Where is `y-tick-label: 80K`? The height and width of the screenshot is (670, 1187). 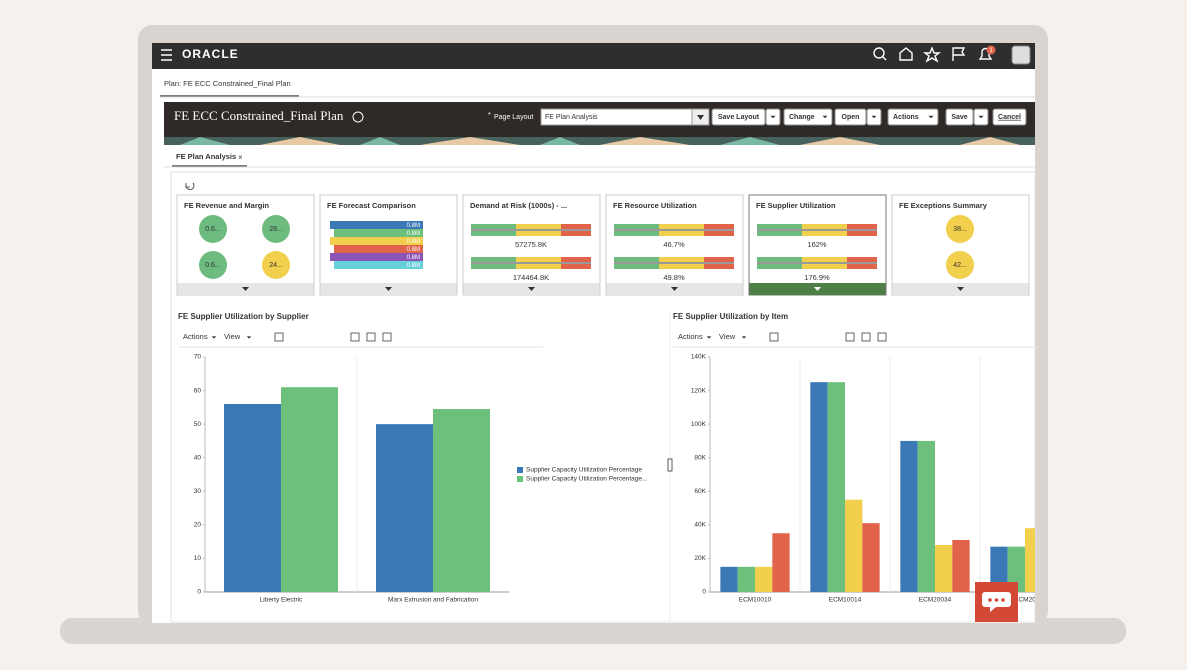 y-tick-label: 80K is located at coordinates (700, 457).